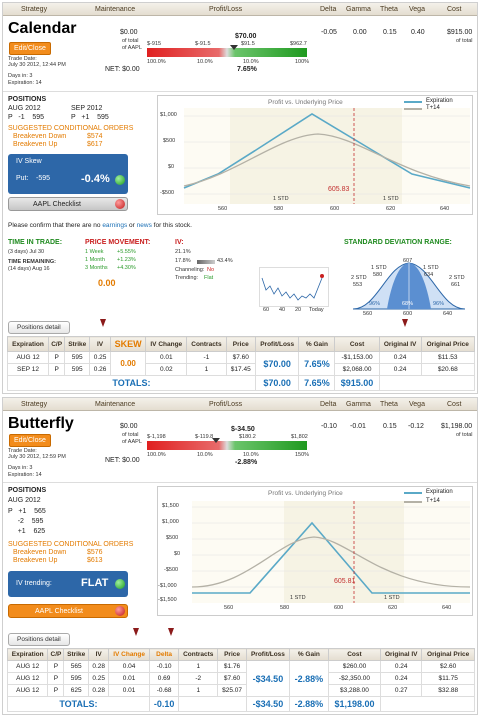  What do you see at coordinates (122, 460) in the screenshot?
I see `net-value: NET: $0.00` at bounding box center [122, 460].